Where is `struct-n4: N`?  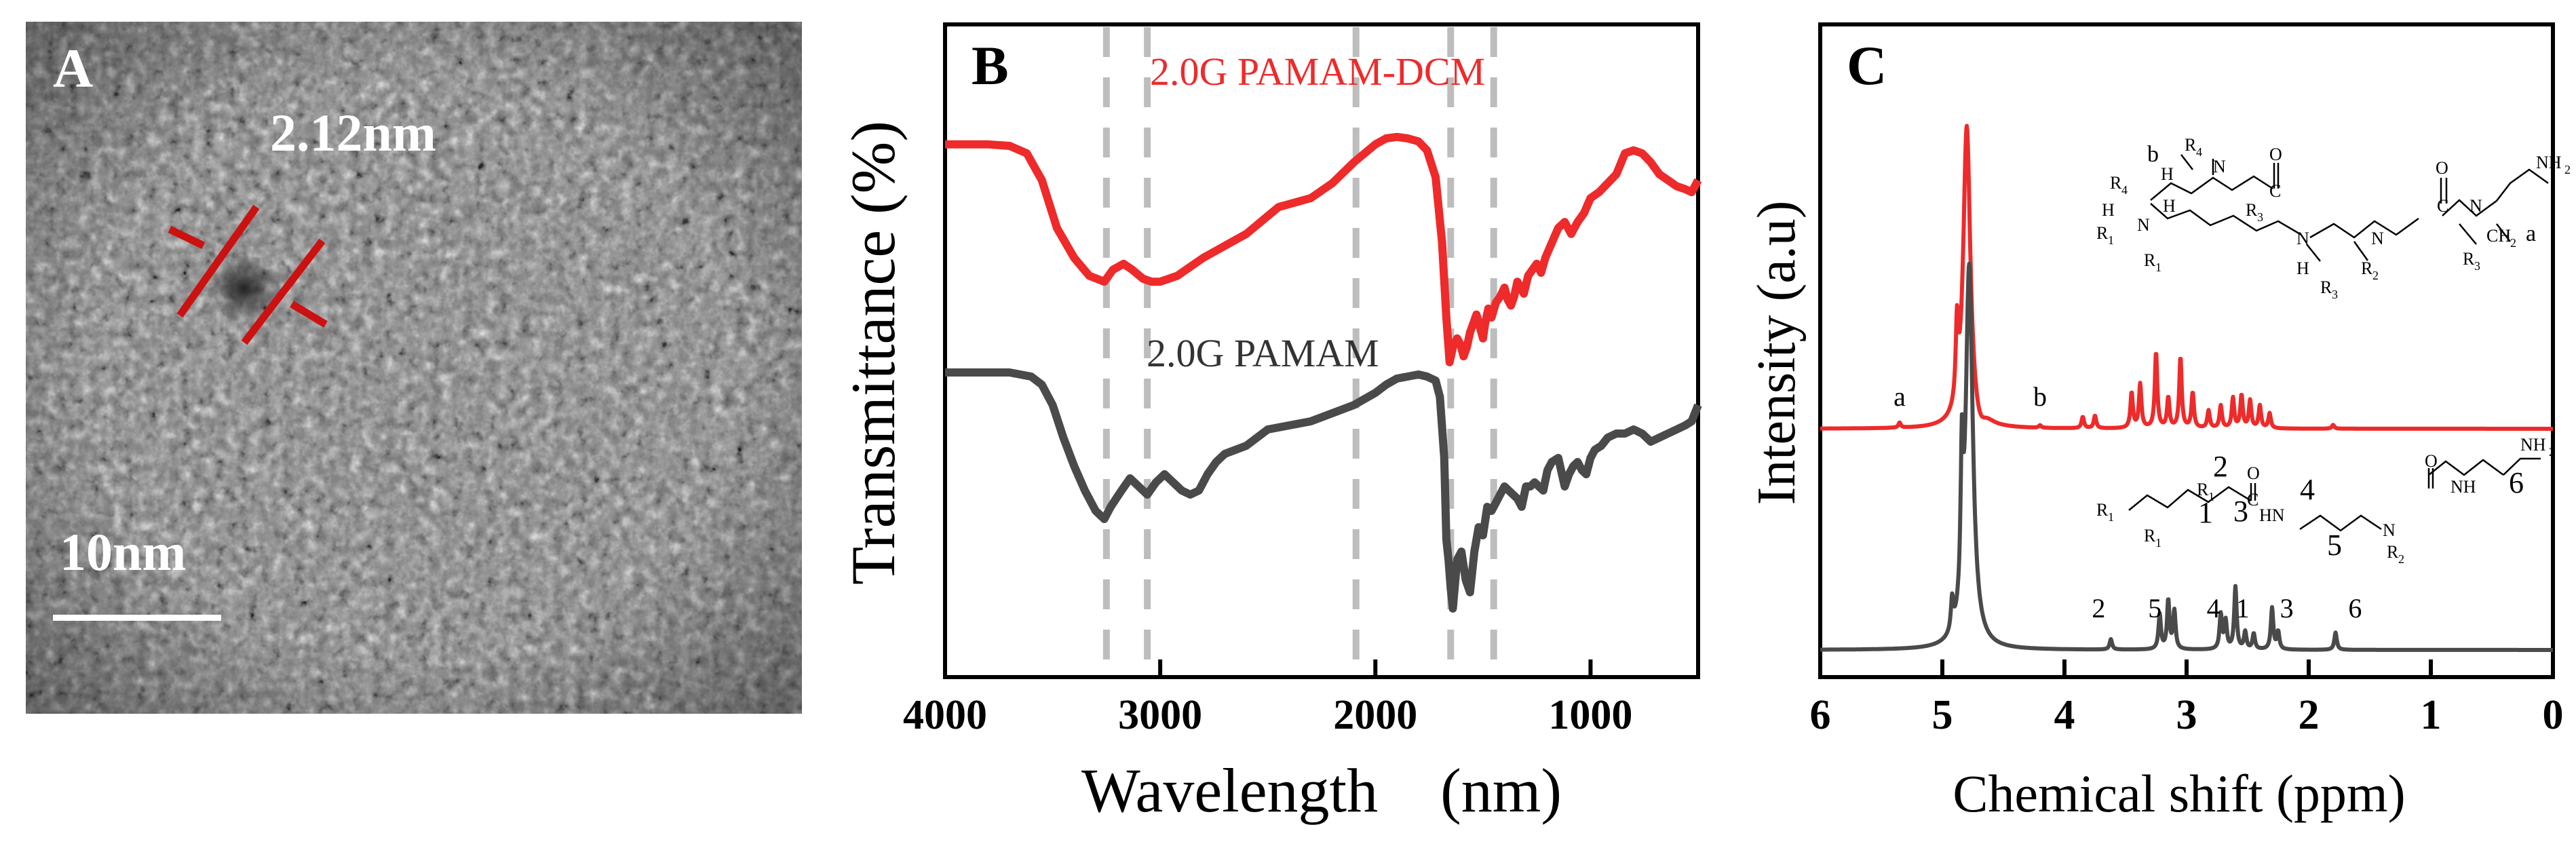
struct-n4: N is located at coordinates (2377, 238).